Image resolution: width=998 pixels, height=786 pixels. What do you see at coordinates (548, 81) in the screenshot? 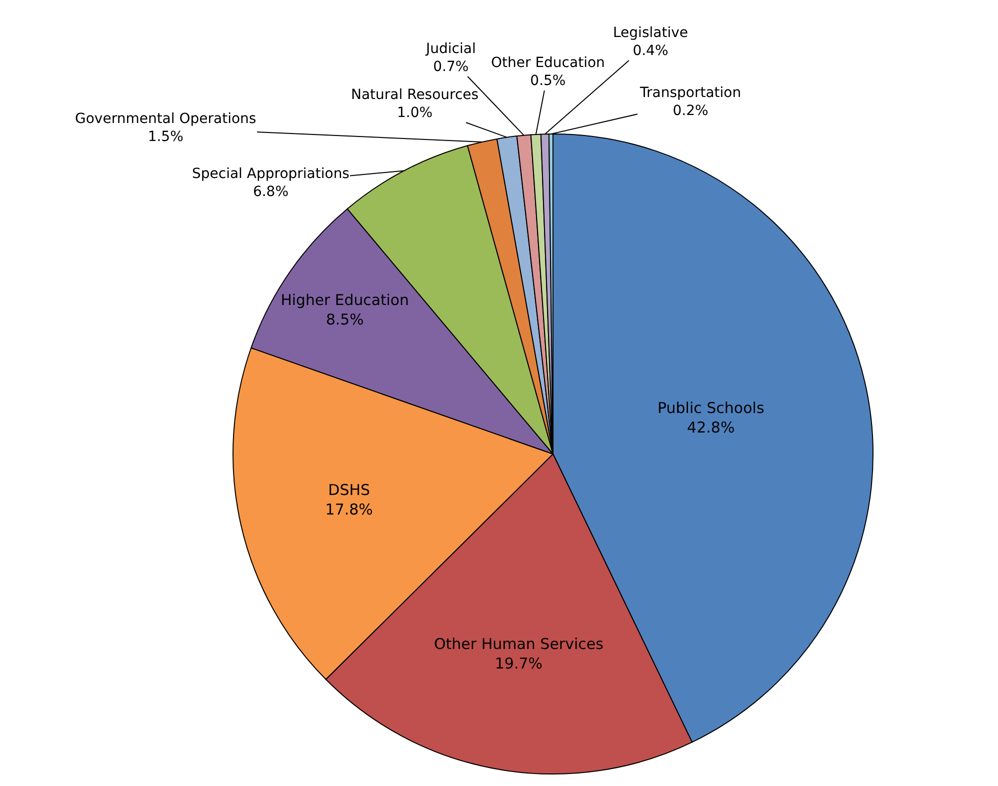
I see `data-label: 0.5%` at bounding box center [548, 81].